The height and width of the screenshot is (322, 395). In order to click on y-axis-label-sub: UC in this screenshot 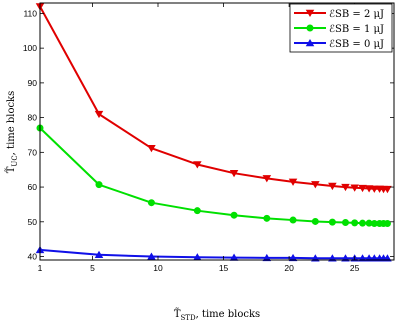, I will do `click(15, 160)`.